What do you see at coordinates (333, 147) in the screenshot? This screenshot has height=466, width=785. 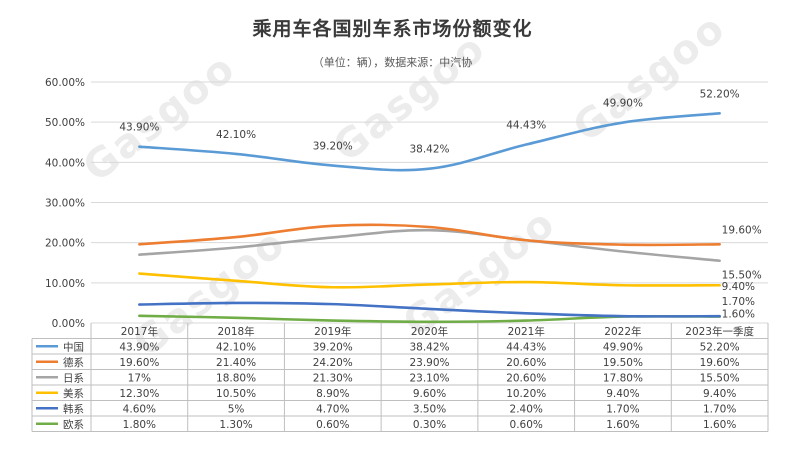 I see `data-label: 39.20%` at bounding box center [333, 147].